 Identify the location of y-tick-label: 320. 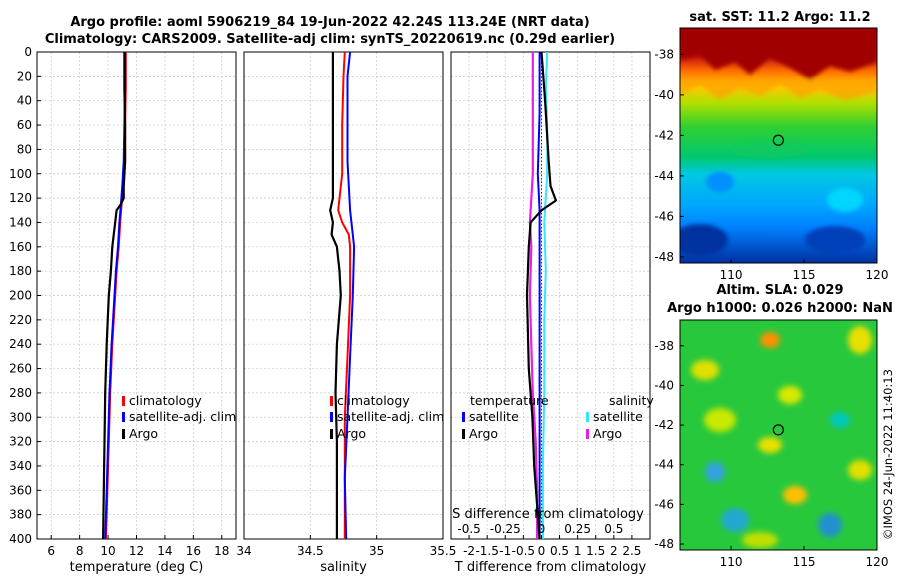
(20, 442).